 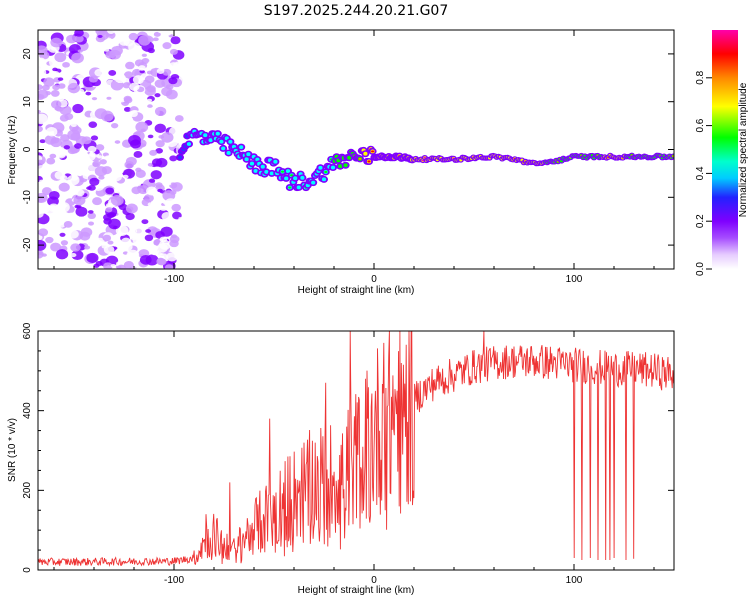 What do you see at coordinates (27, 197) in the screenshot?
I see `spectrogram-ytick-label: -10` at bounding box center [27, 197].